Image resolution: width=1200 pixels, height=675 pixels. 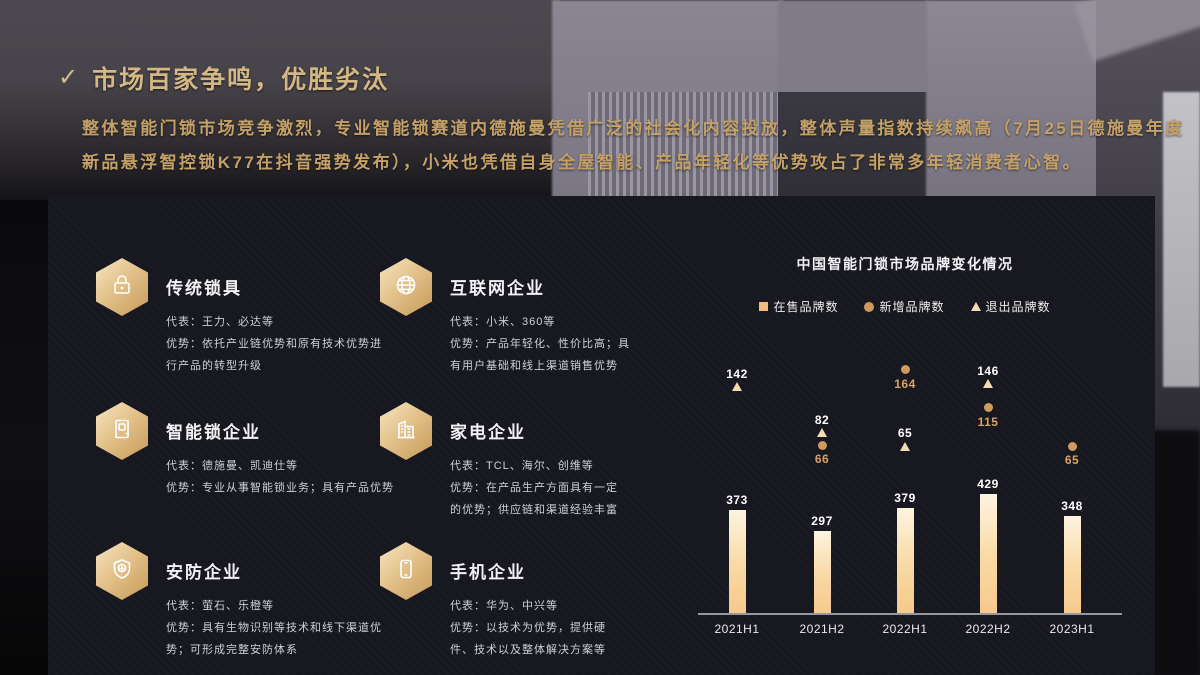 I want to click on chart-title: 中国智能门锁市场品牌变化情况, so click(x=905, y=264).